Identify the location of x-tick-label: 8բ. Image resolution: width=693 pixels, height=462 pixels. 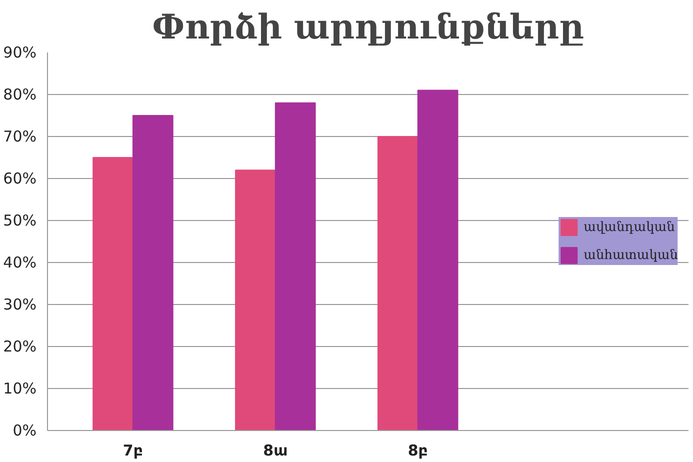
(418, 451).